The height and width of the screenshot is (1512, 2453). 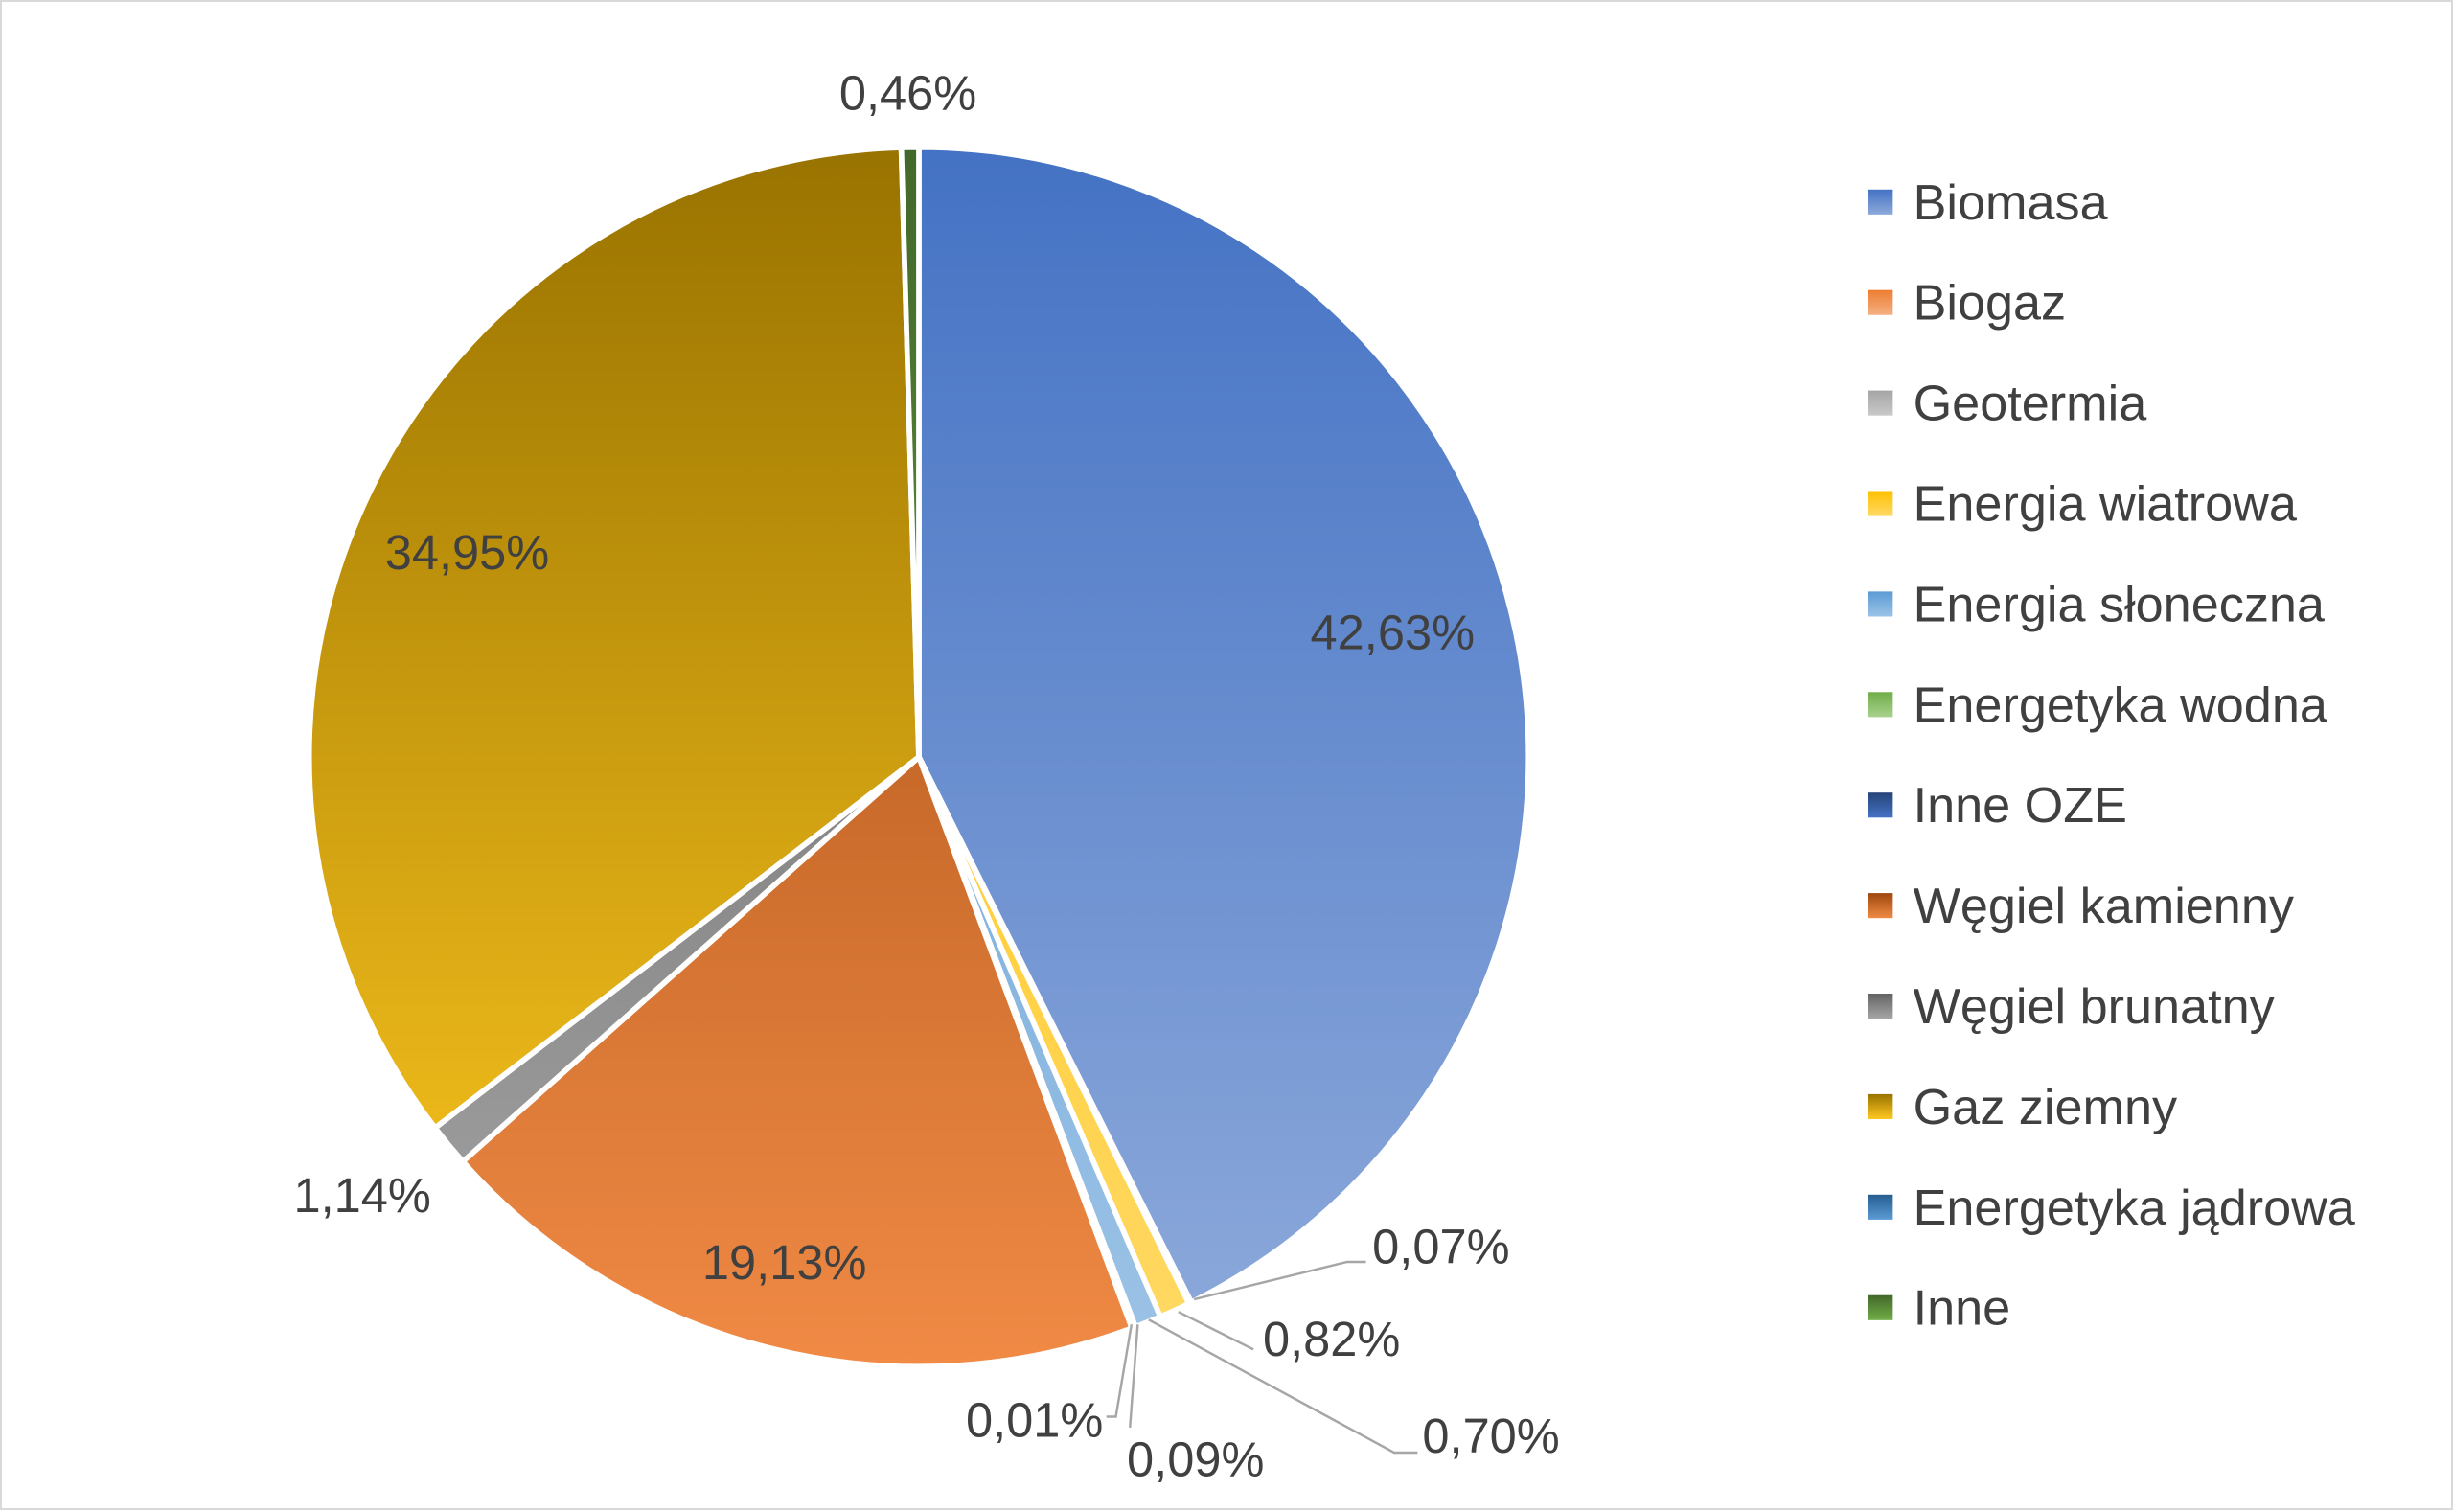 I want to click on data-label: 34,95%, so click(x=467, y=552).